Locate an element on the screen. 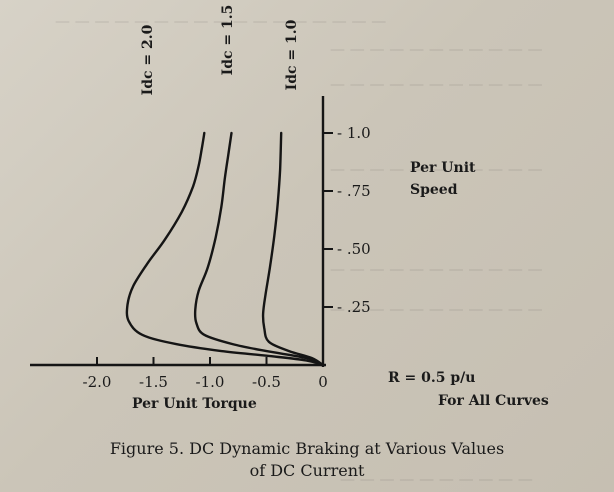 The width and height of the screenshot is (614, 492). x-tick-label: -0.5 is located at coordinates (266, 382).